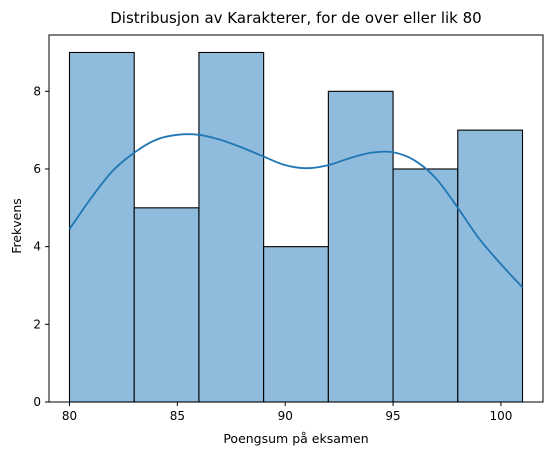 This screenshot has height=457, width=554. Describe the element at coordinates (37, 324) in the screenshot. I see `y-tick-label-2: 2` at that location.